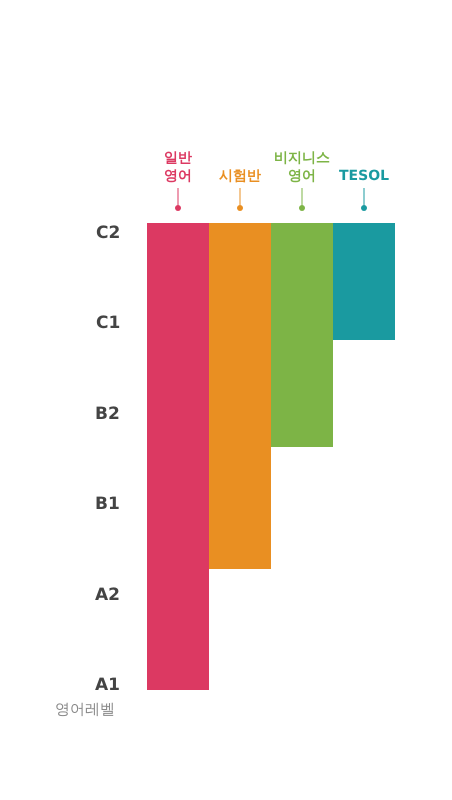  I want to click on text: C2, so click(108, 233).